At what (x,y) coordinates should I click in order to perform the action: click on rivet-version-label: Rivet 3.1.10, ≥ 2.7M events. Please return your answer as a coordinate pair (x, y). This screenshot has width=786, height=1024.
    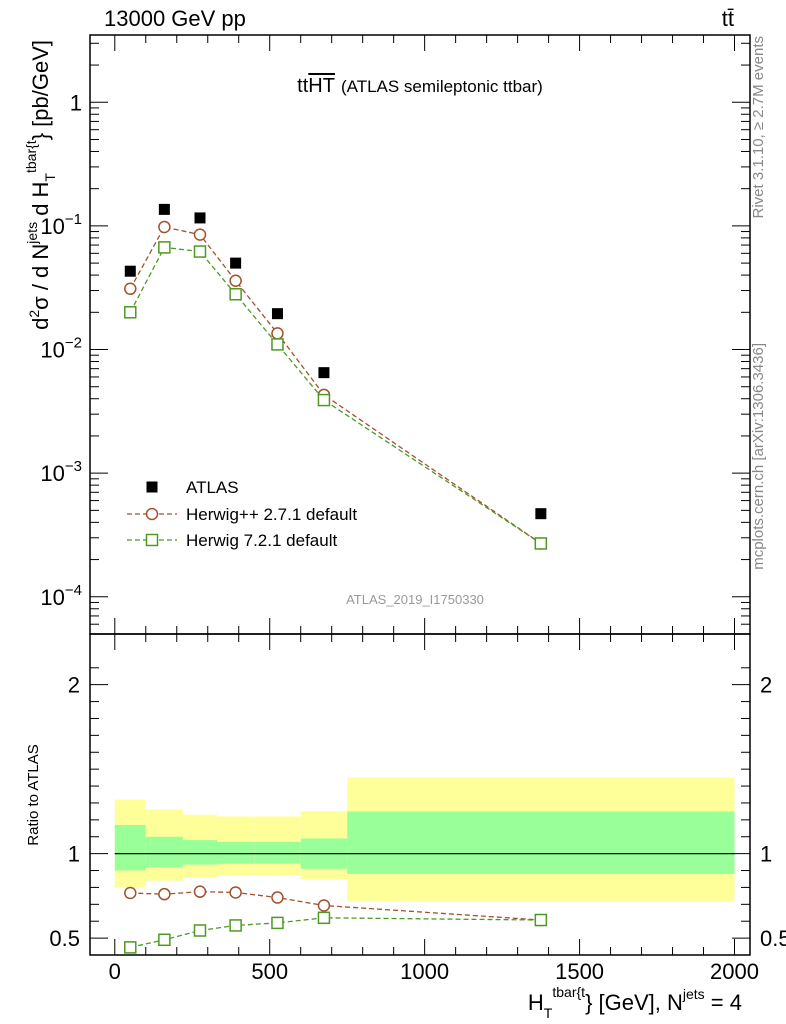
    Looking at the image, I should click on (758, 127).